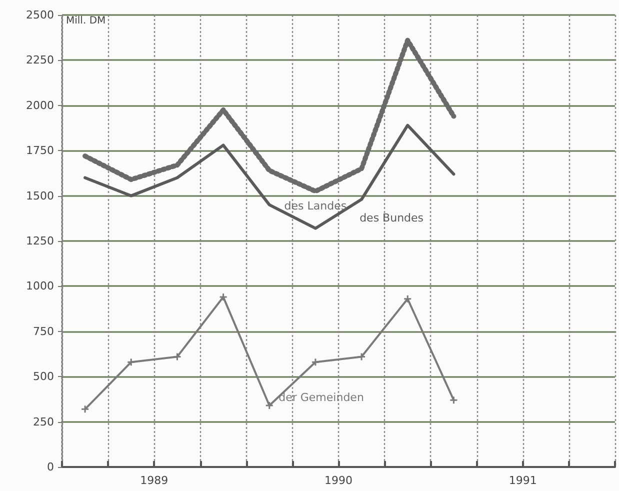 This screenshot has height=491, width=619. Describe the element at coordinates (338, 480) in the screenshot. I see `x-tick-label: 1990` at that location.